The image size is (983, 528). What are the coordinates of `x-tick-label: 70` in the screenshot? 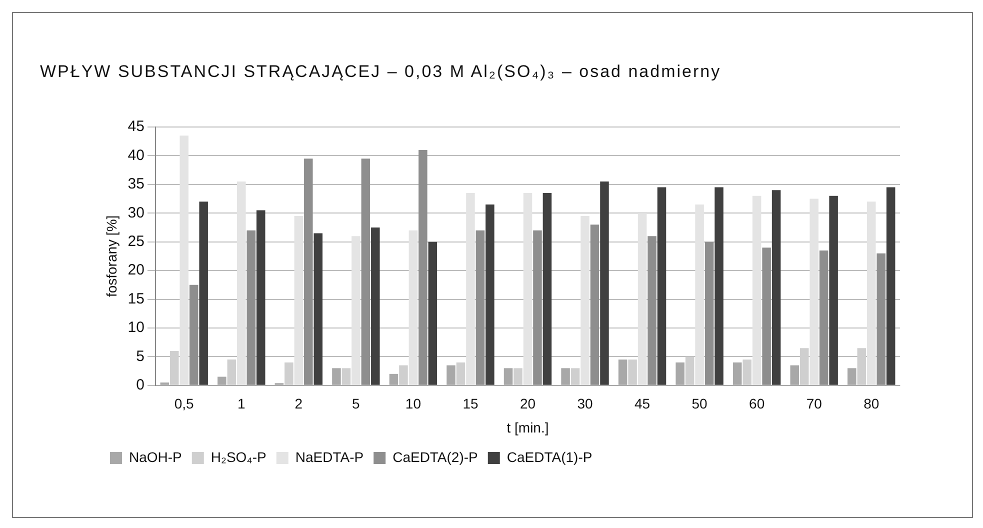 It's located at (814, 404).